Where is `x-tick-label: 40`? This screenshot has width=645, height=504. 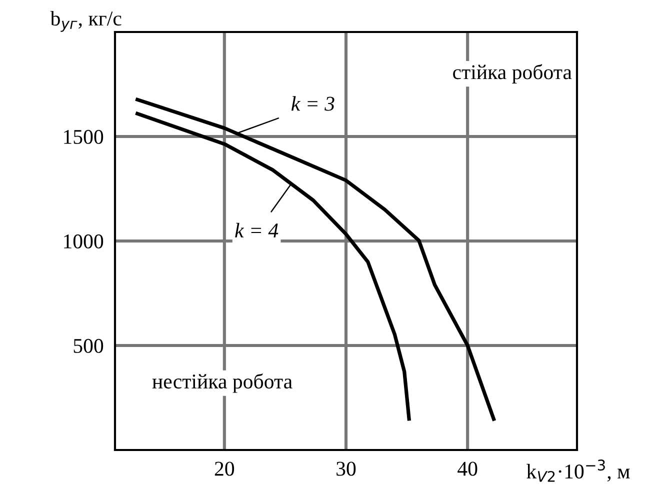
x-tick-label: 40 is located at coordinates (468, 469).